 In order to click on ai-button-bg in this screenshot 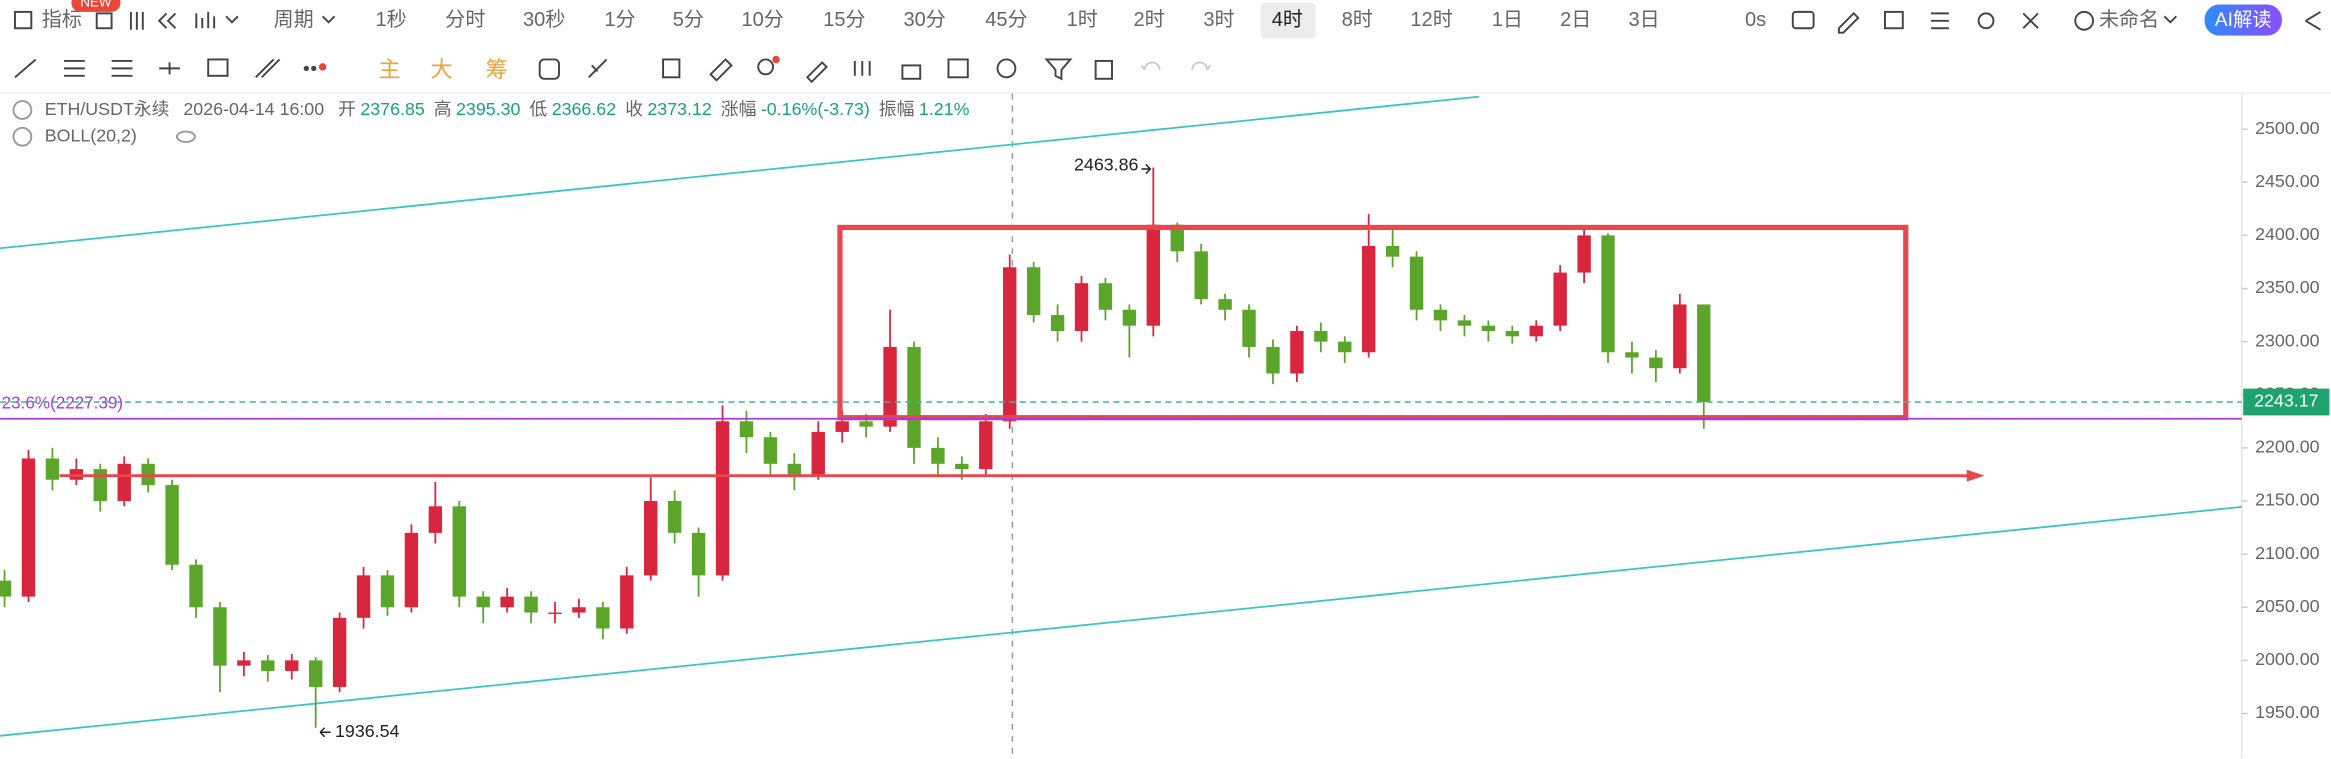, I will do `click(2243, 20)`.